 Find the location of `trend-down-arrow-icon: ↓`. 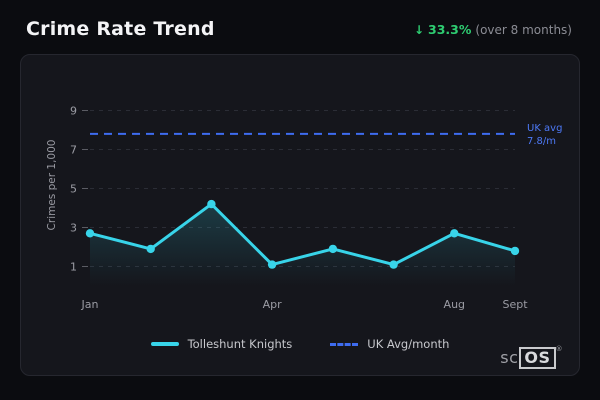

trend-down-arrow-icon: ↓ is located at coordinates (419, 29).